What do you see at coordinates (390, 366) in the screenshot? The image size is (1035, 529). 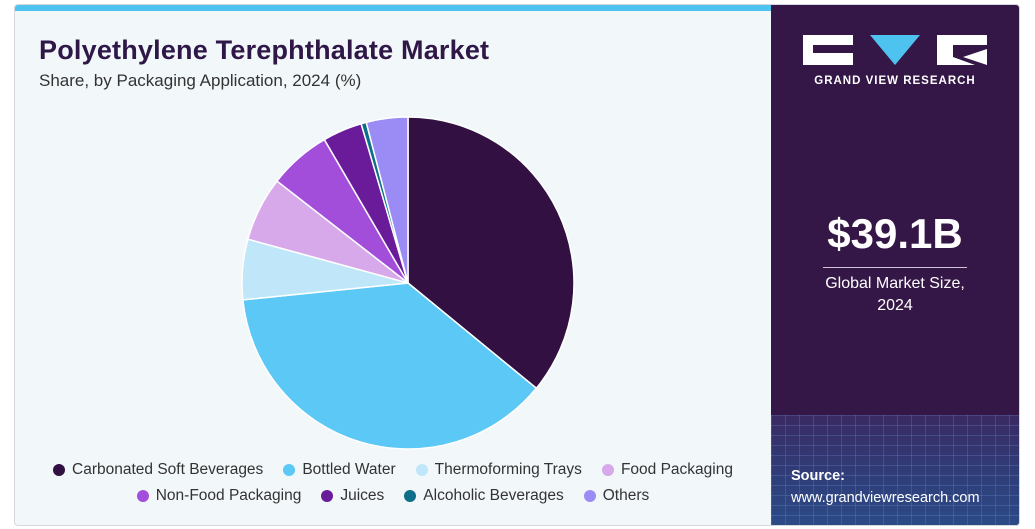 I see `pie-slice-bottled-water` at bounding box center [390, 366].